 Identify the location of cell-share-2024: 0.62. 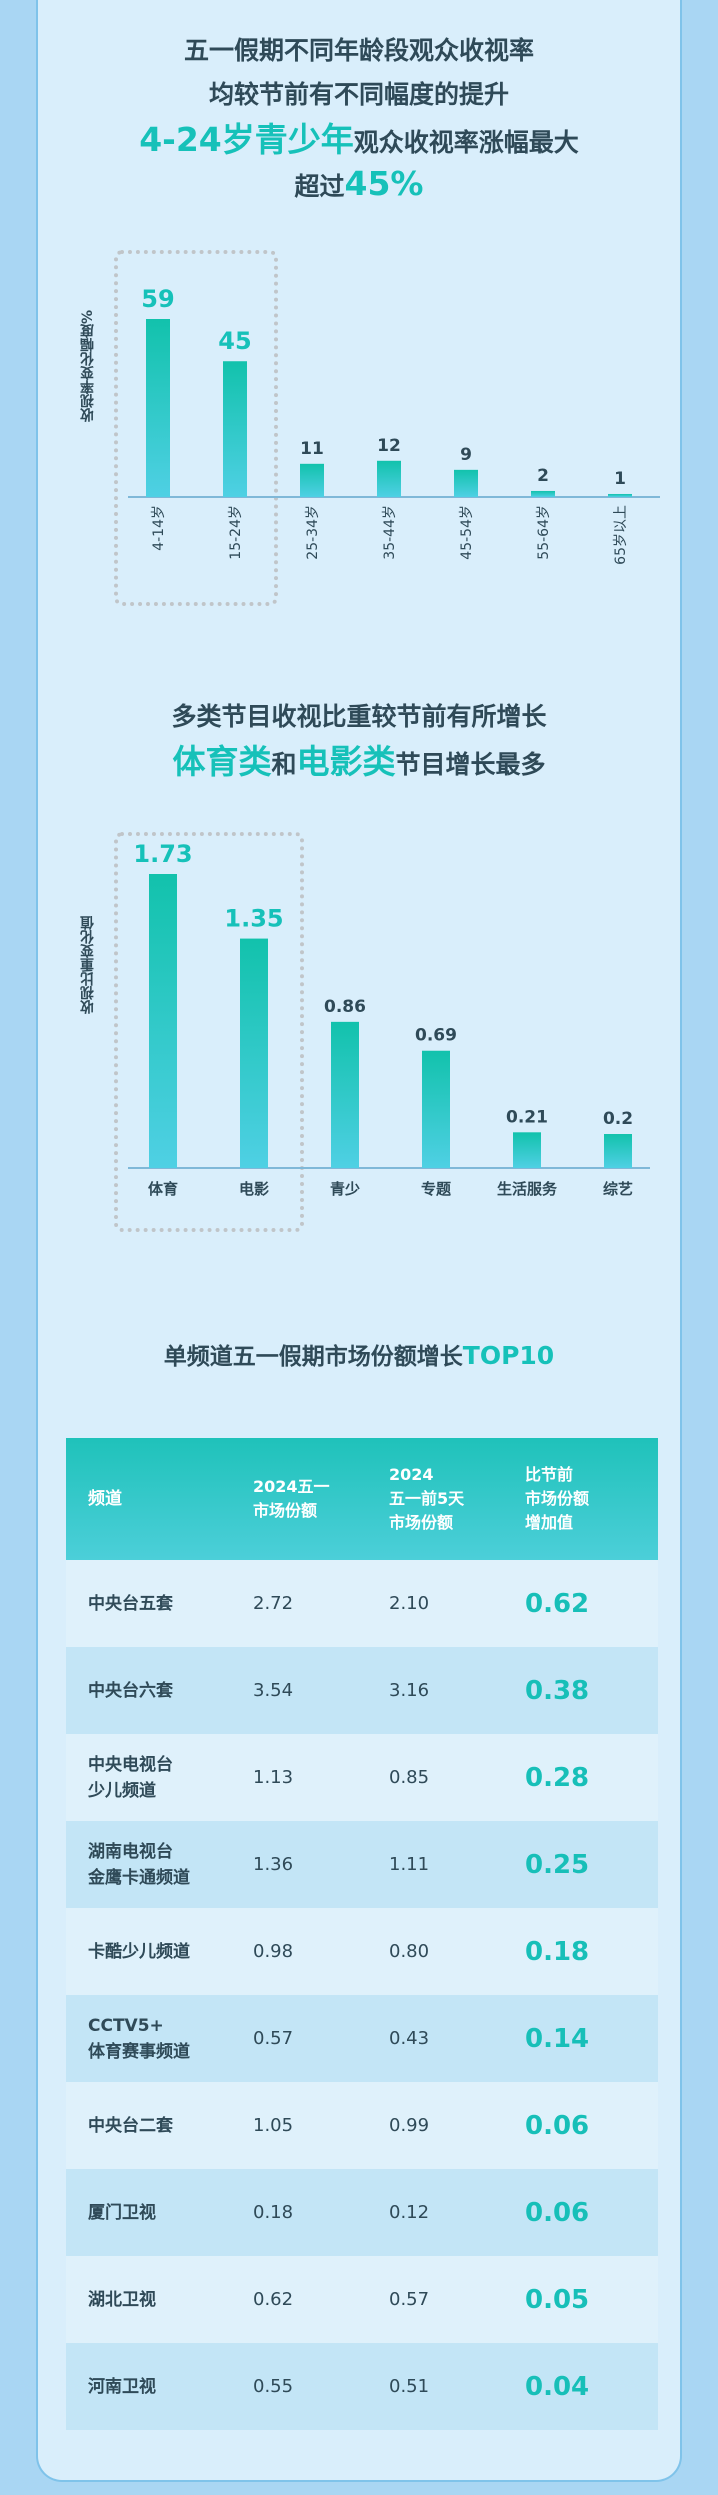
(273, 2299).